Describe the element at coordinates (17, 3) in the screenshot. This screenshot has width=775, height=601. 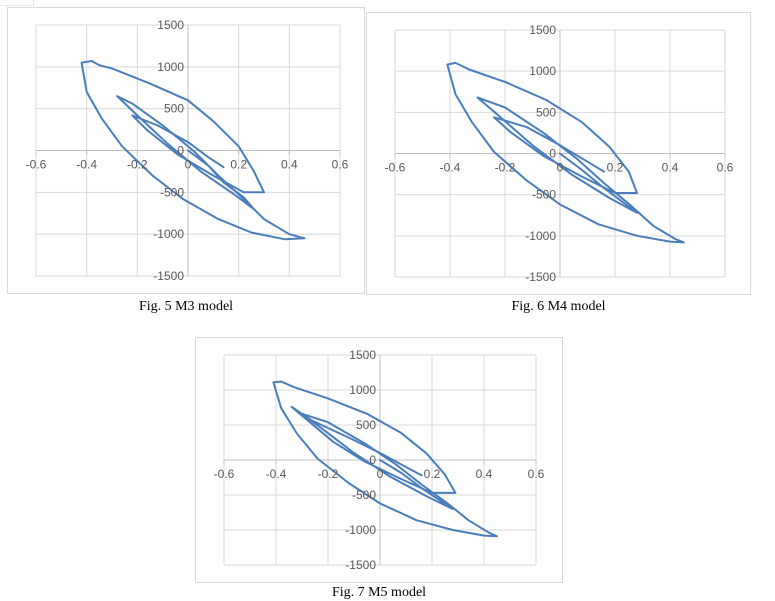
I see `corner-artifact` at that location.